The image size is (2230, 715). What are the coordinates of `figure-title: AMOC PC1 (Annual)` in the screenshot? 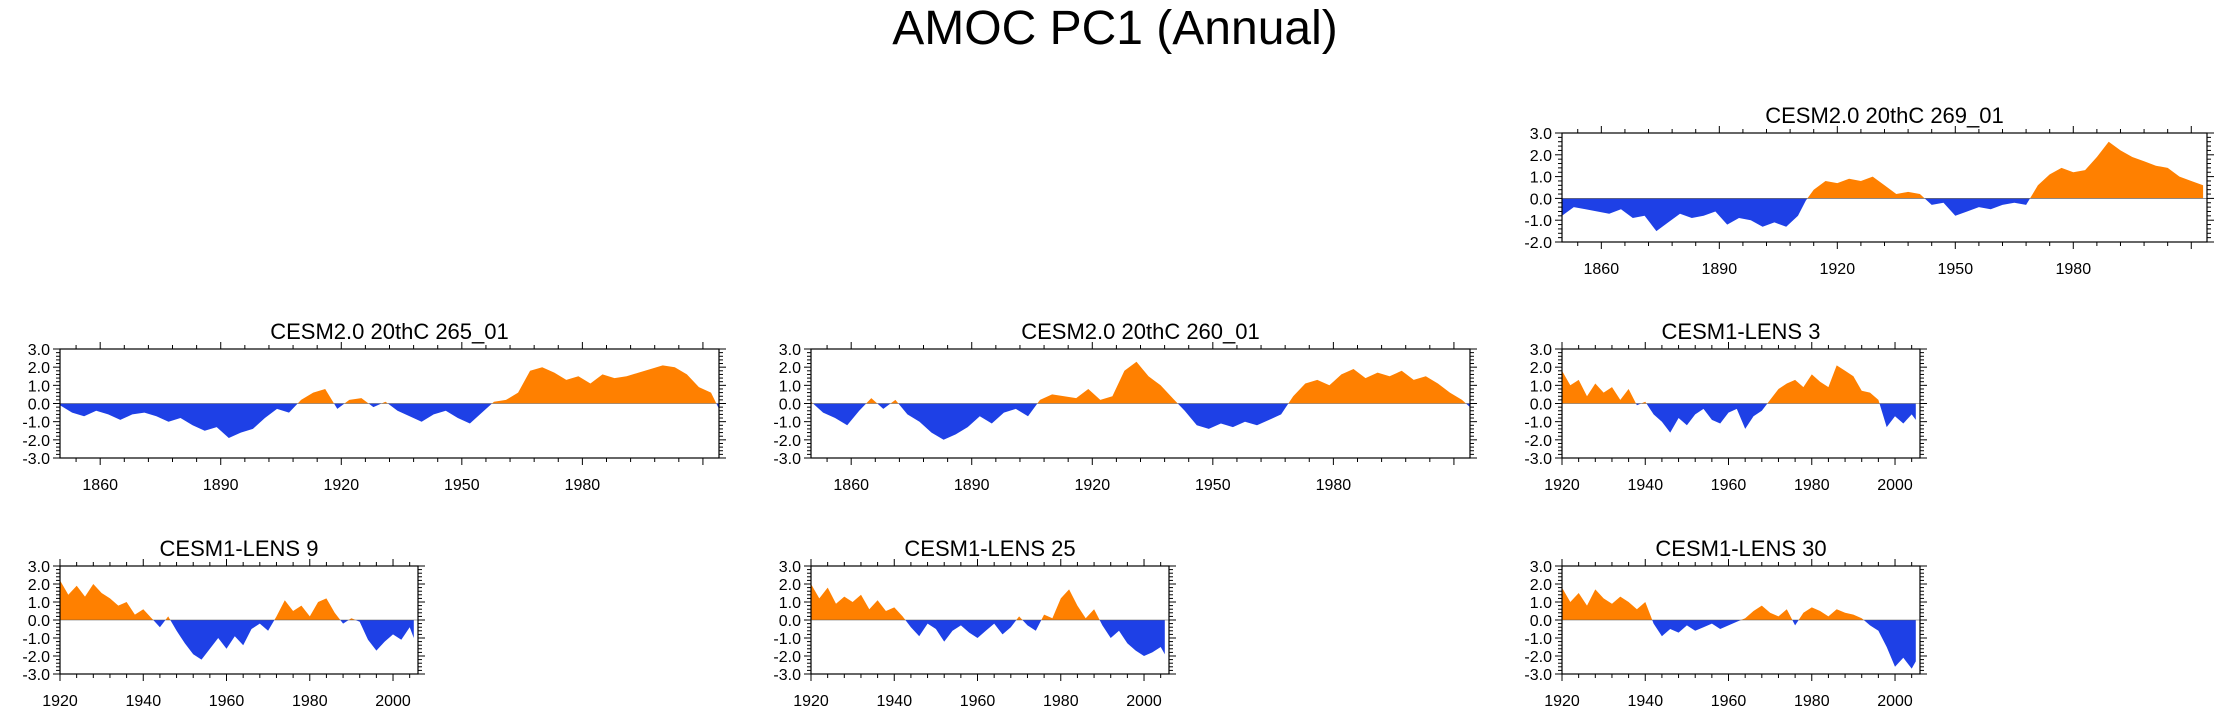 It's located at (1115, 28).